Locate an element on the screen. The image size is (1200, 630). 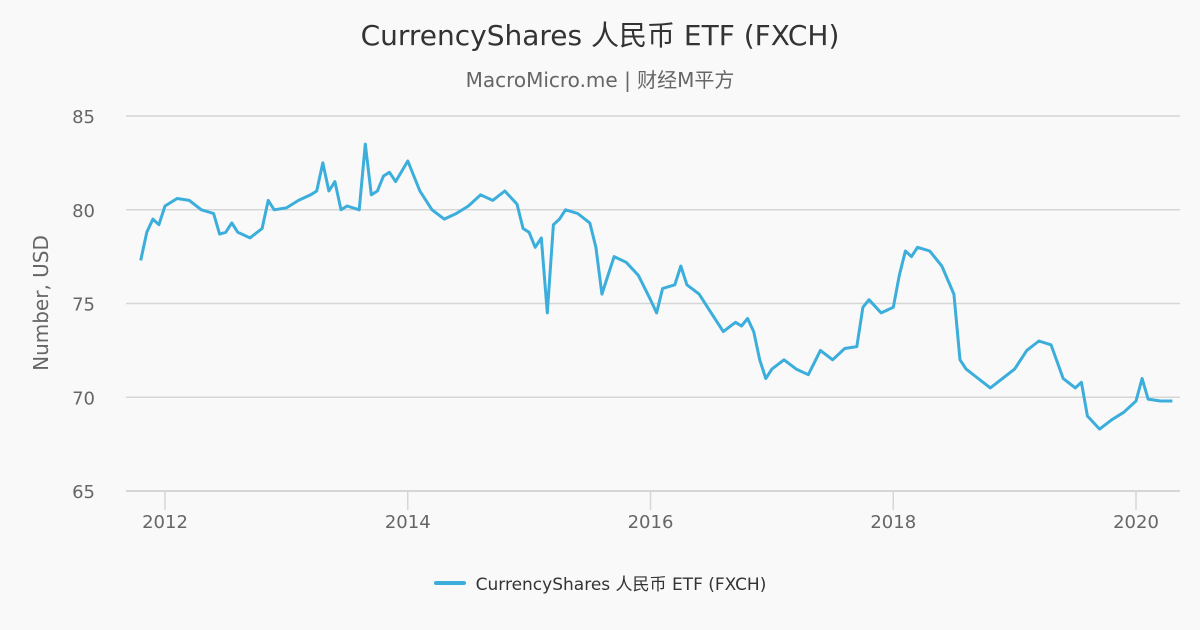
legend: CurrencyShares 人民币 ETF (FXCH) is located at coordinates (600, 582).